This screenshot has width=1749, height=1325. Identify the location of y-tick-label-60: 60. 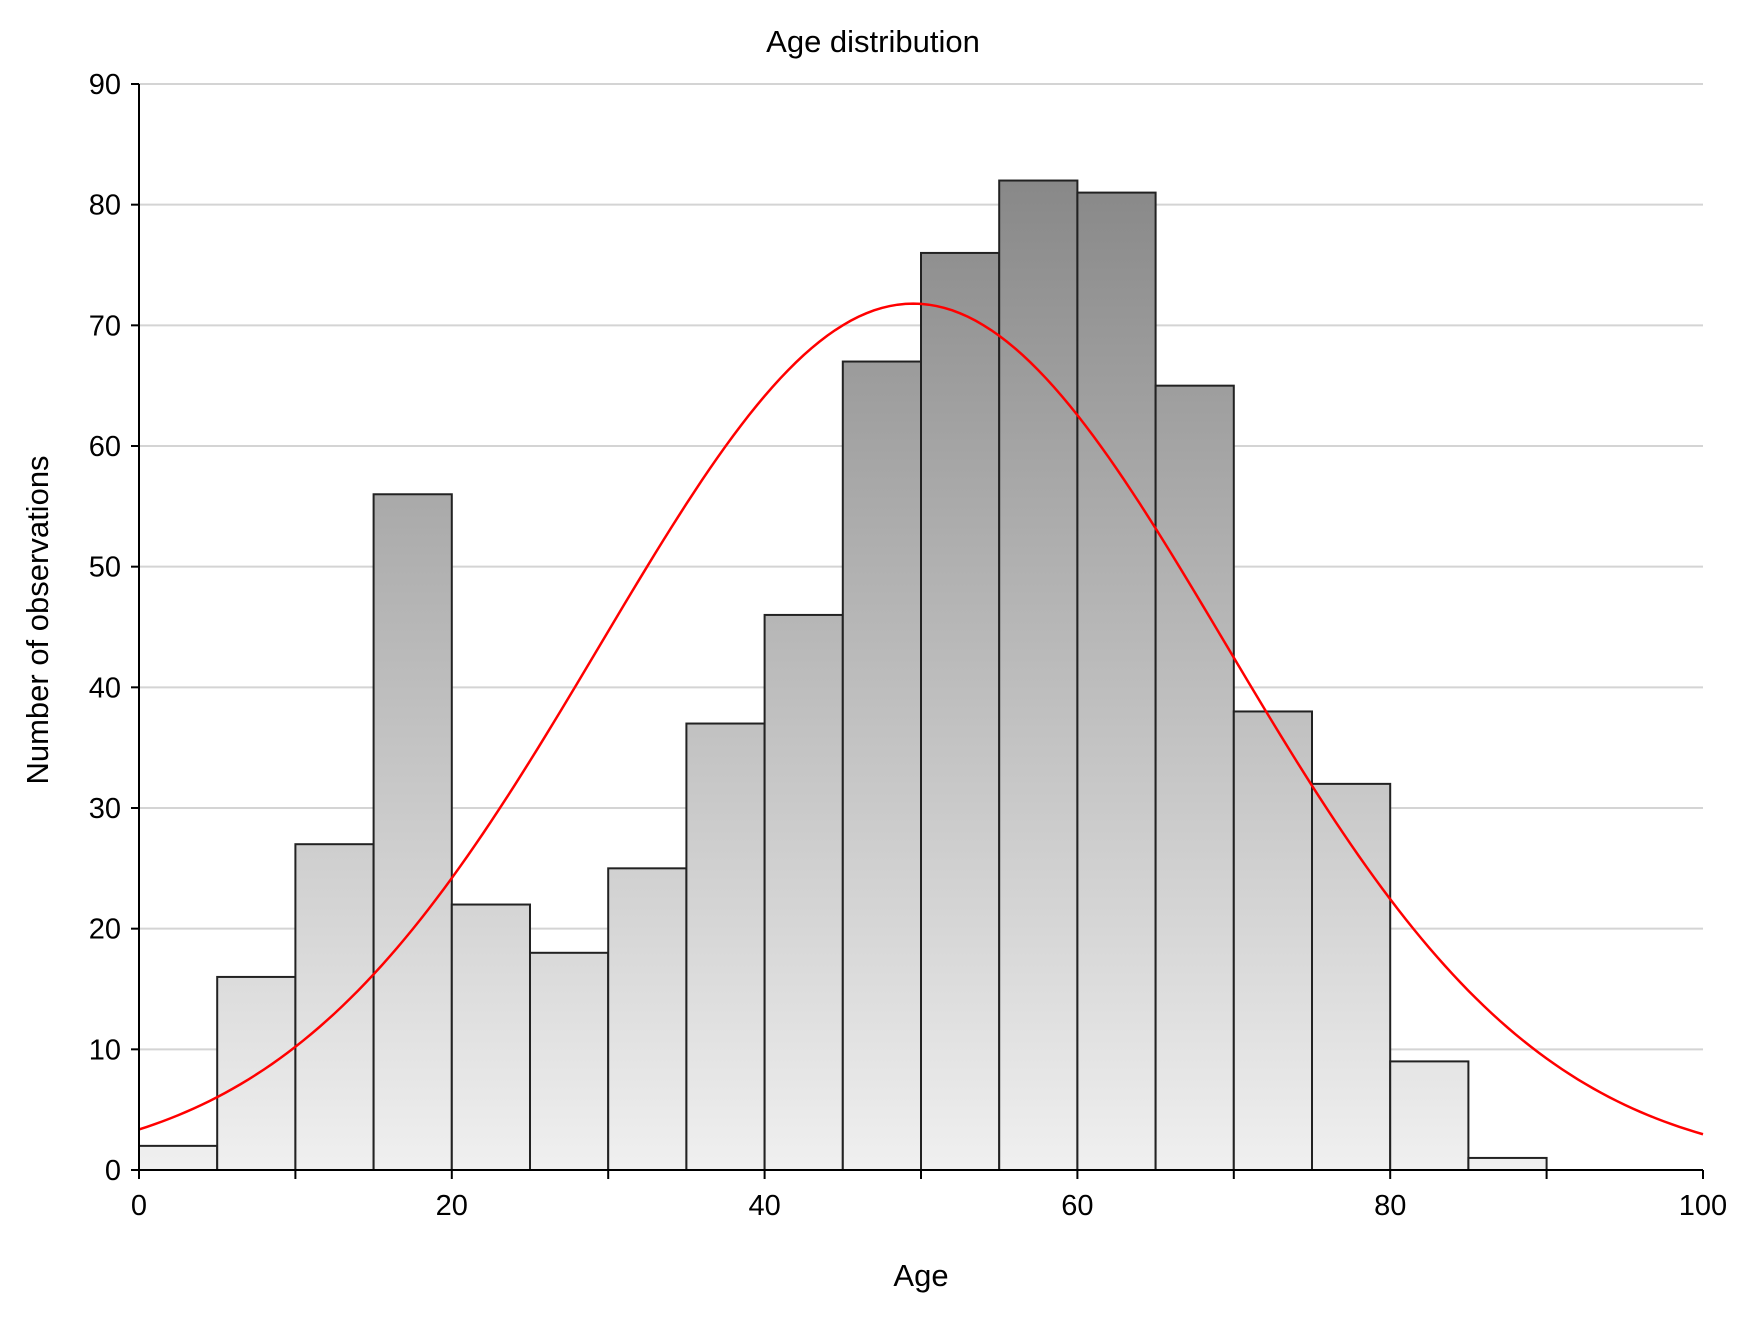
(105, 447).